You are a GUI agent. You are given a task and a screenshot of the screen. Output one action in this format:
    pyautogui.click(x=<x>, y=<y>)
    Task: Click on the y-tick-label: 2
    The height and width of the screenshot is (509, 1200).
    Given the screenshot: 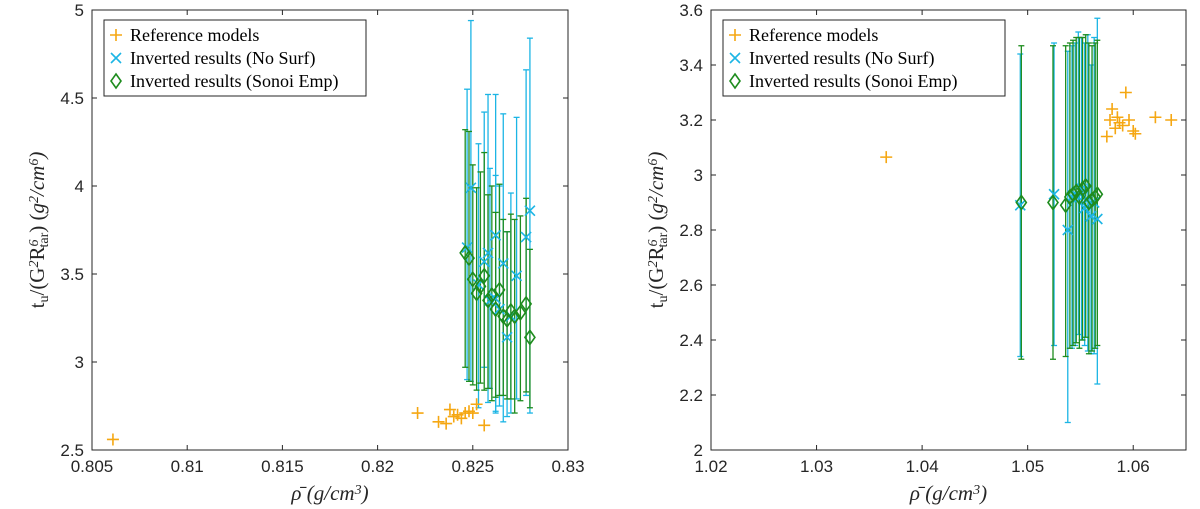 What is the action you would take?
    pyautogui.click(x=698, y=450)
    